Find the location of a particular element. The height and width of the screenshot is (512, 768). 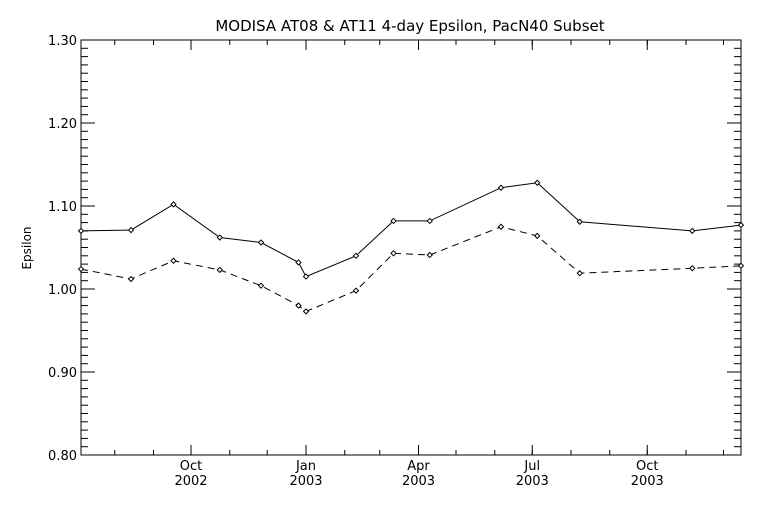

y-tick-label: 0.90 is located at coordinates (62, 373).